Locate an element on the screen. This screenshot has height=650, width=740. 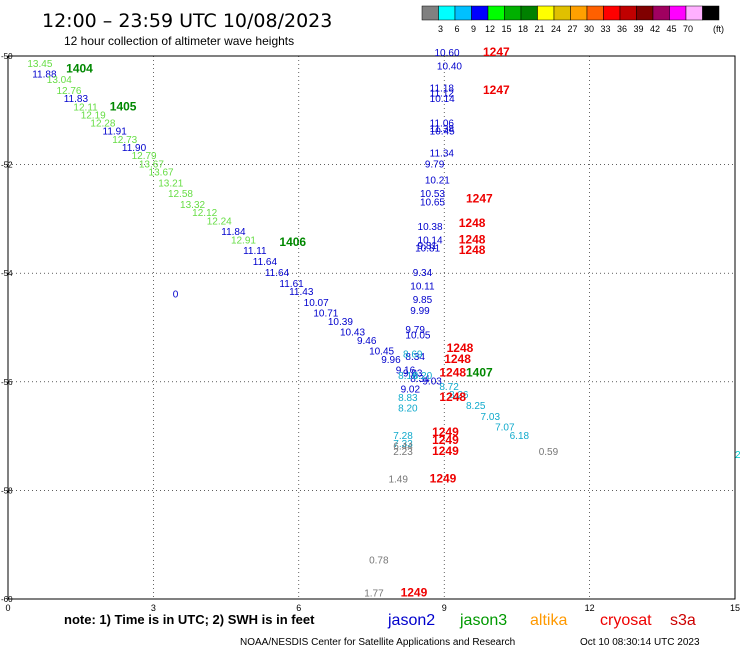
wave-height-value: 12.76 is located at coordinates (68, 91).